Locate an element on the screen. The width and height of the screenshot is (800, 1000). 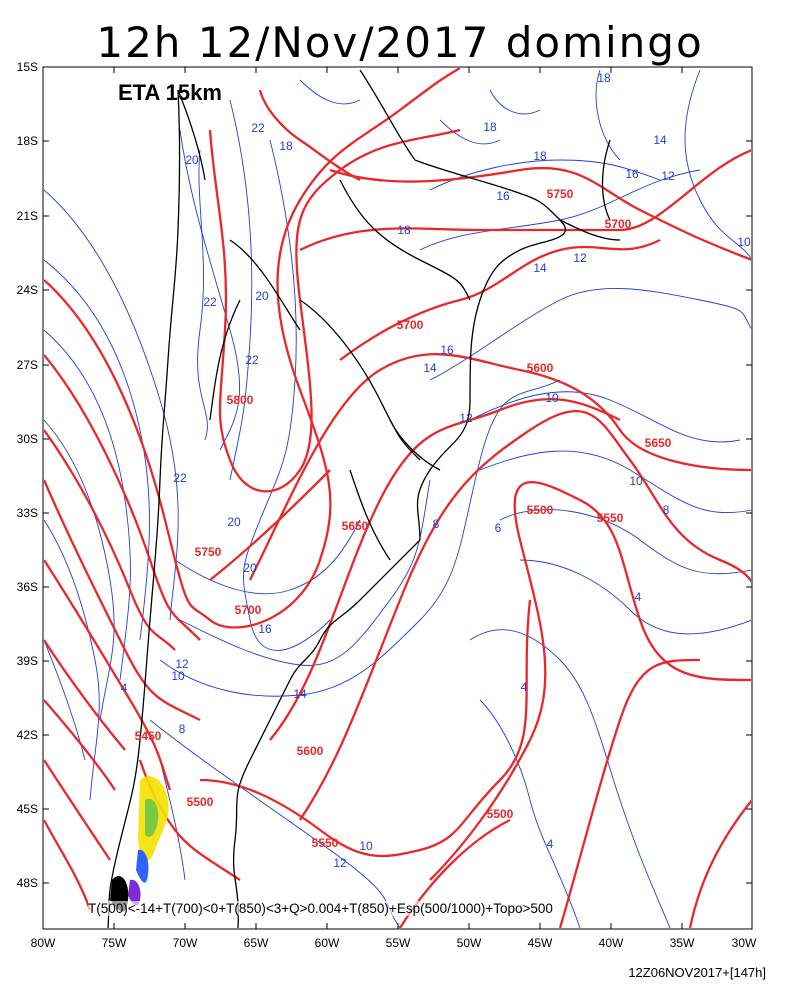
lon-label: 60W is located at coordinates (327, 943).